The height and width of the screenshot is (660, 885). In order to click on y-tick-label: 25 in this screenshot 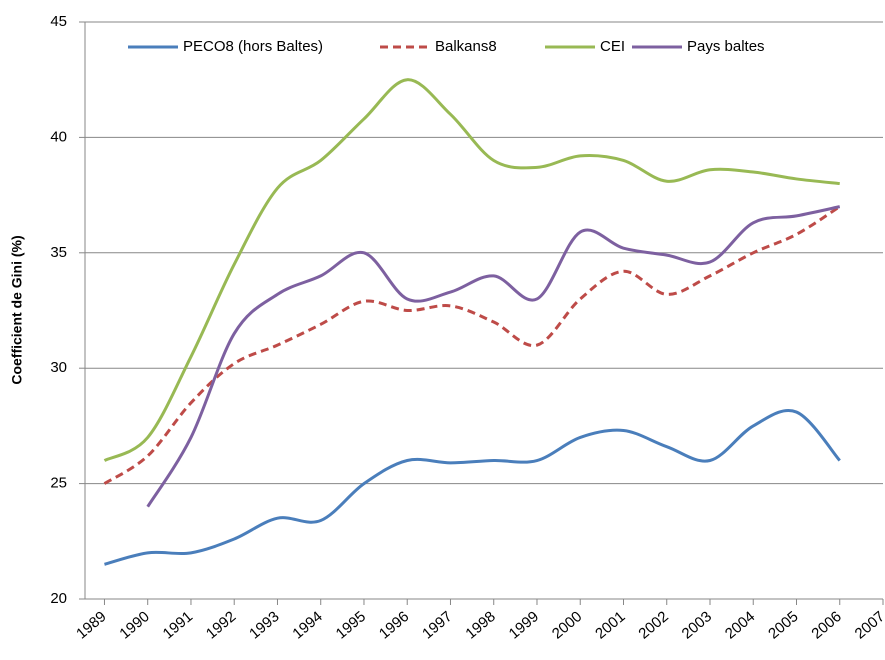, I will do `click(58, 483)`.